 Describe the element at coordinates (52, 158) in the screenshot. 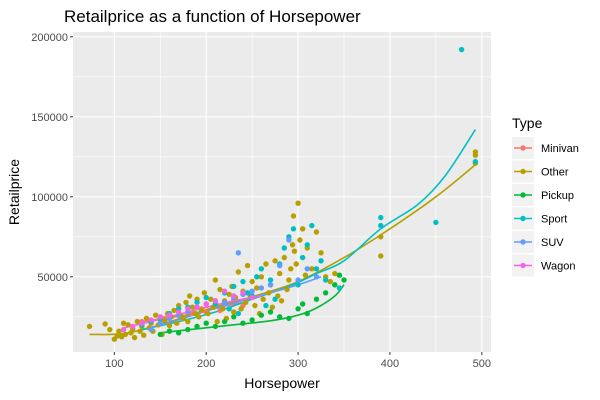

I see `y-axis-ticks: 50000 100000 150000 200000` at that location.